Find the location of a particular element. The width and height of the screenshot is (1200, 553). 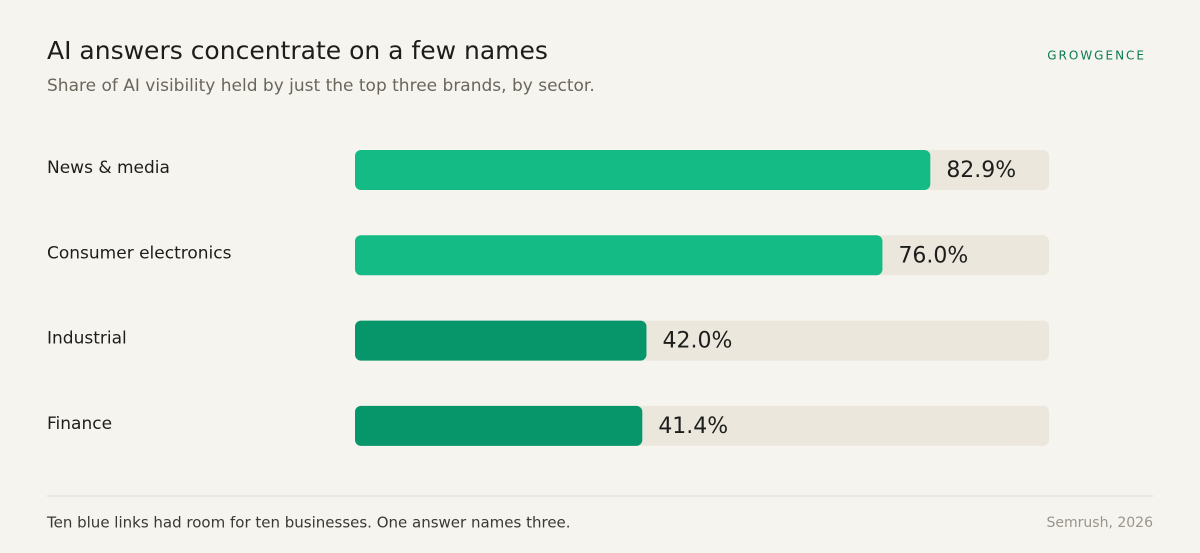

category-label: Consumer electronics is located at coordinates (139, 253).